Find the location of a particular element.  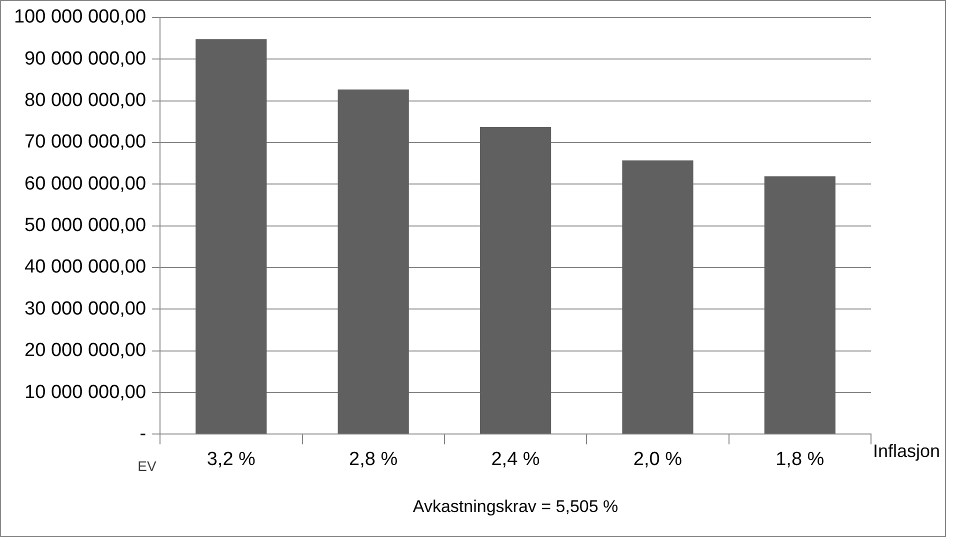

y-tick-label: 80 000 000,00 is located at coordinates (85, 100).